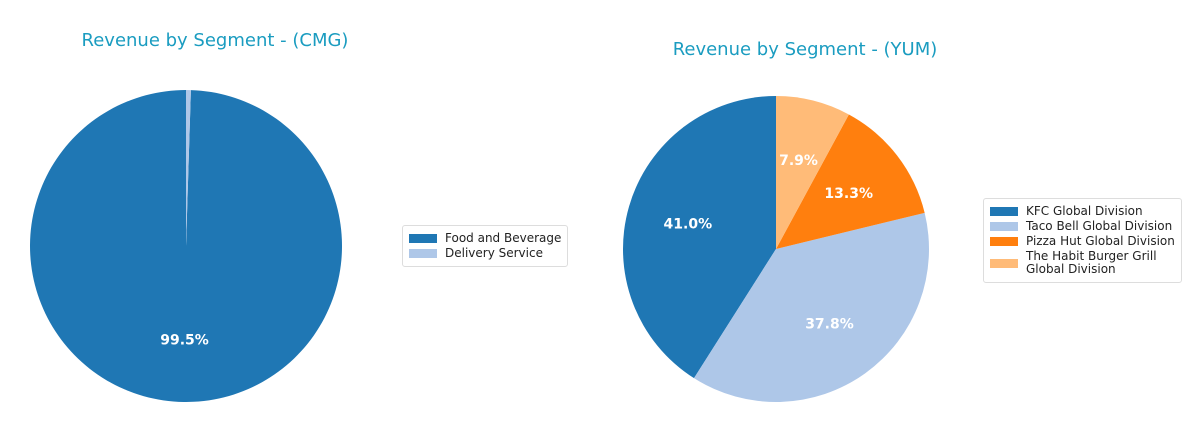  Describe the element at coordinates (805, 49) in the screenshot. I see `chart-title-yum: Revenue by Segment - (YUM)` at that location.